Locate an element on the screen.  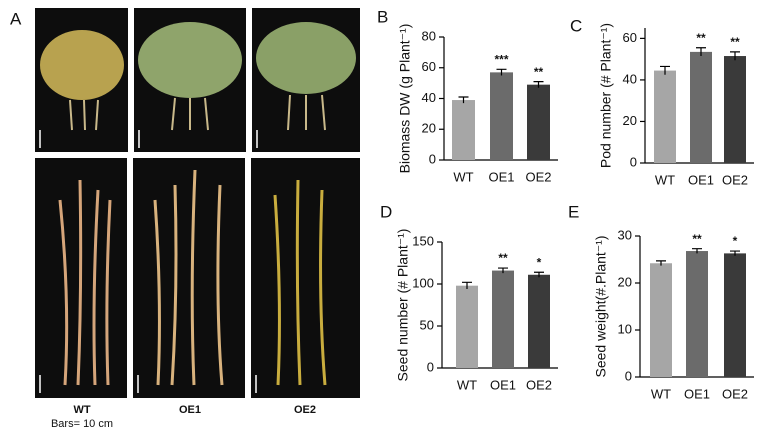
panel-label: E is located at coordinates (573, 211).